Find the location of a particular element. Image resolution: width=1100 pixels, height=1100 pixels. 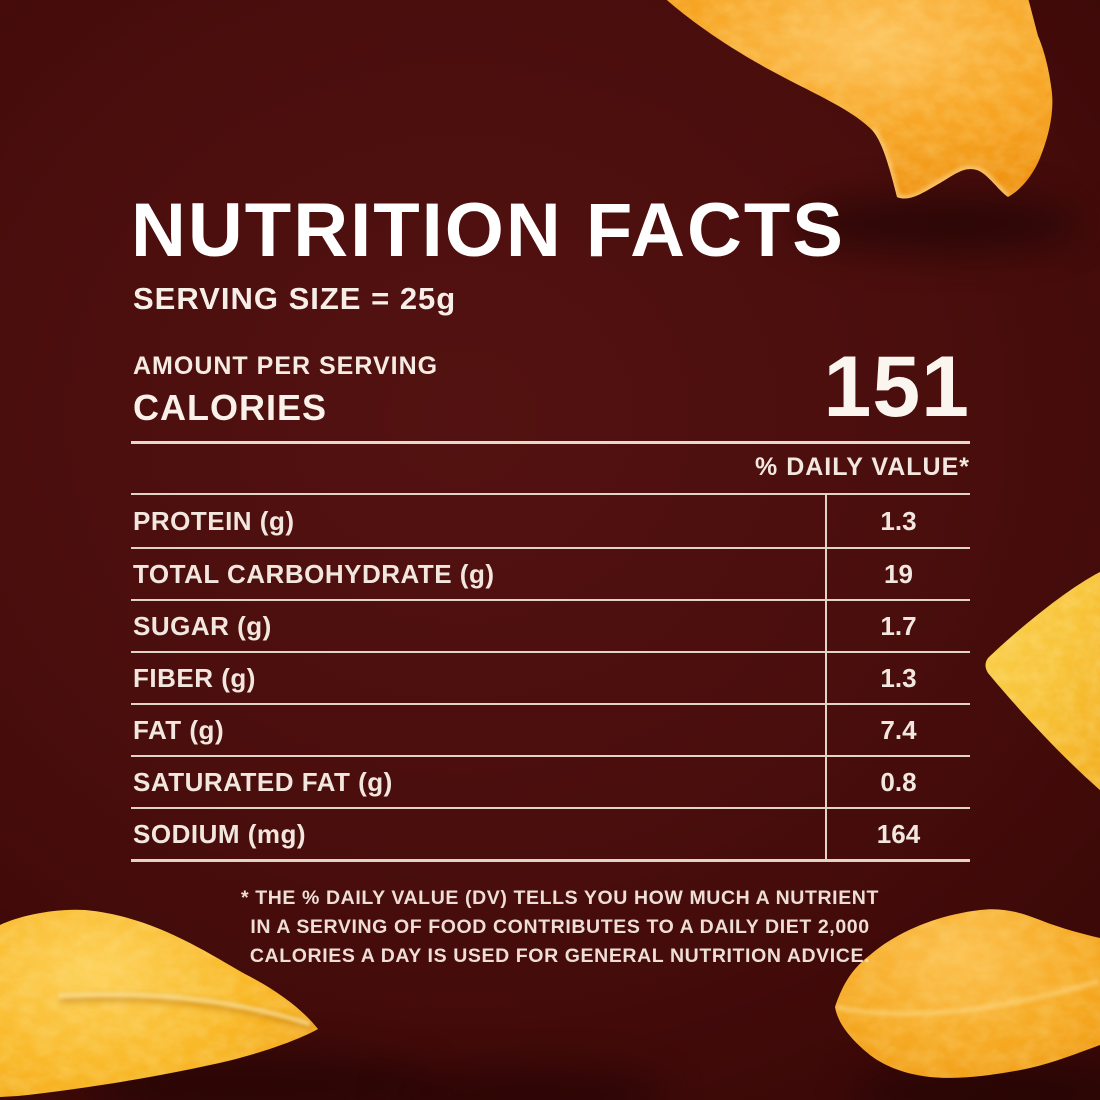

chip-right-edge-image is located at coordinates (1042, 681).